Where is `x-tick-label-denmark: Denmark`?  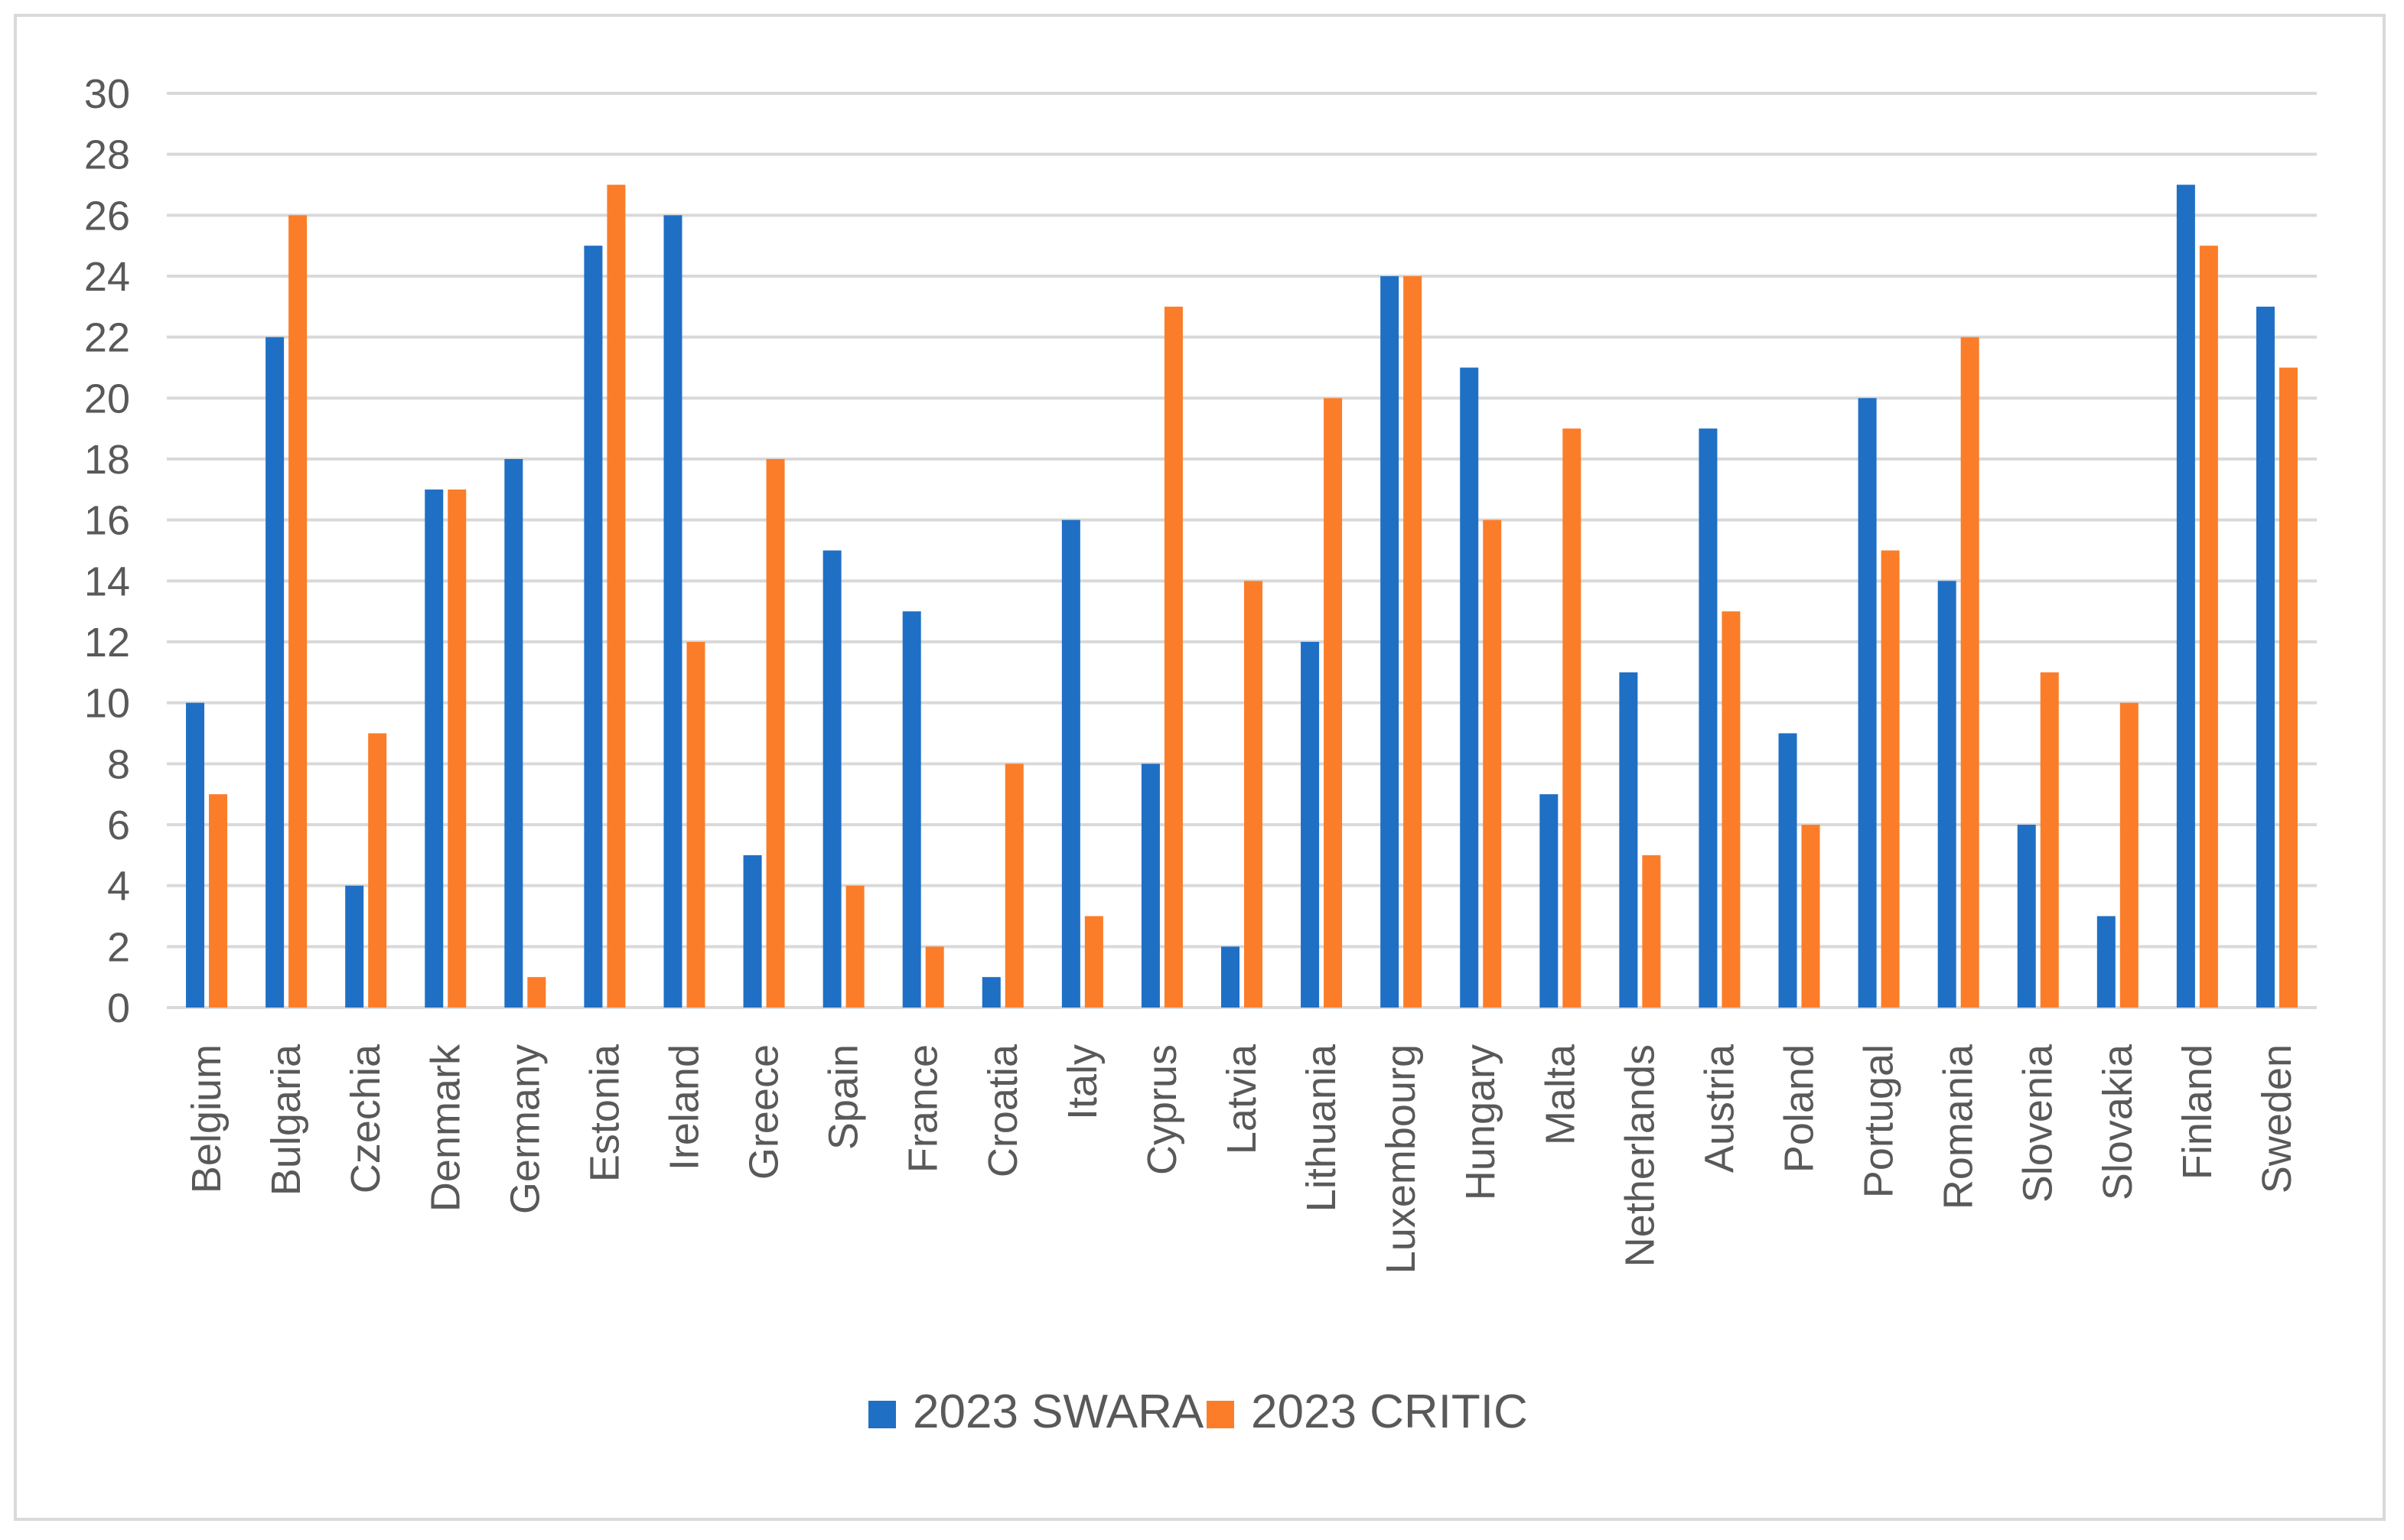 x-tick-label-denmark: Denmark is located at coordinates (445, 1127).